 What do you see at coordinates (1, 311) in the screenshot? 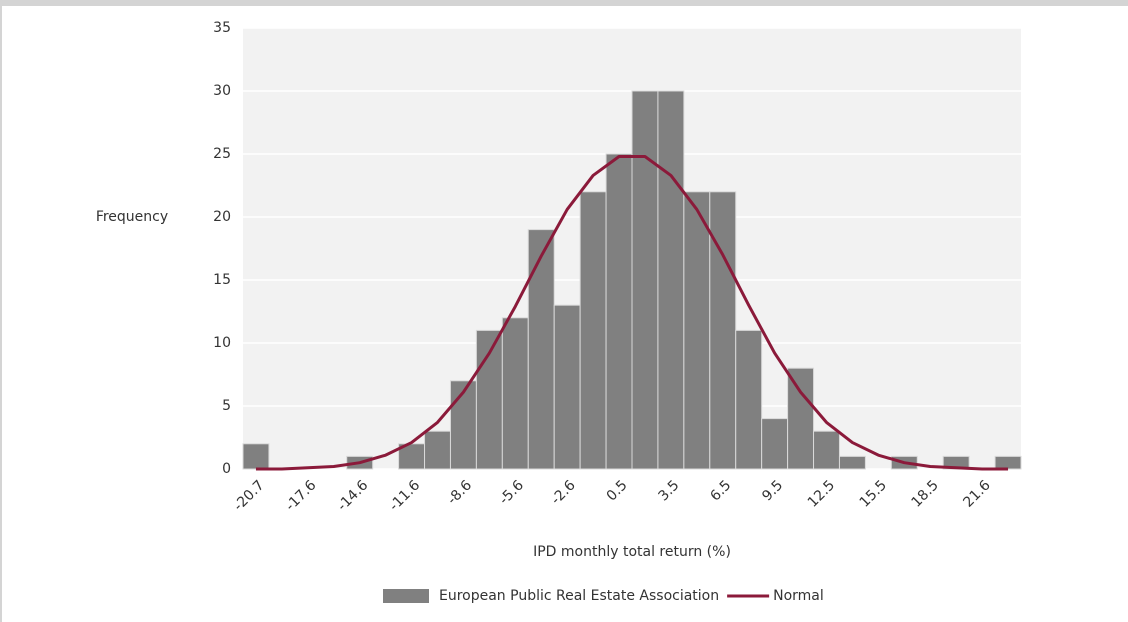
I see `left-border` at bounding box center [1, 311].